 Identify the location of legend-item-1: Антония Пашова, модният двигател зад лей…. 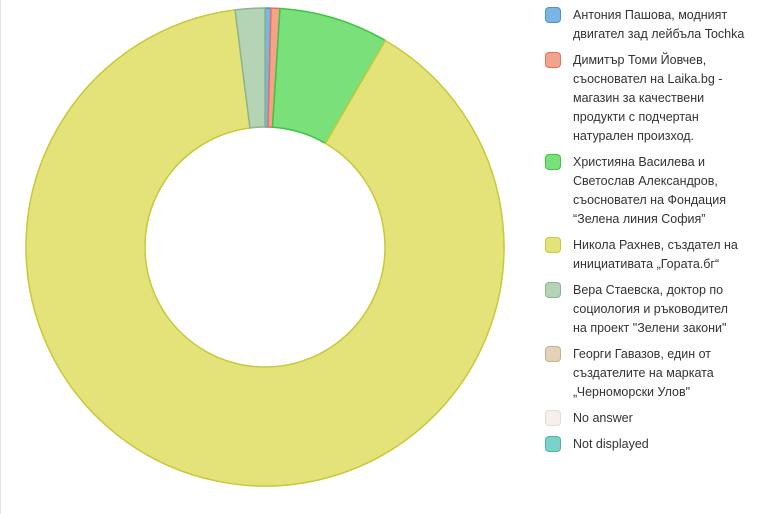
(645, 25).